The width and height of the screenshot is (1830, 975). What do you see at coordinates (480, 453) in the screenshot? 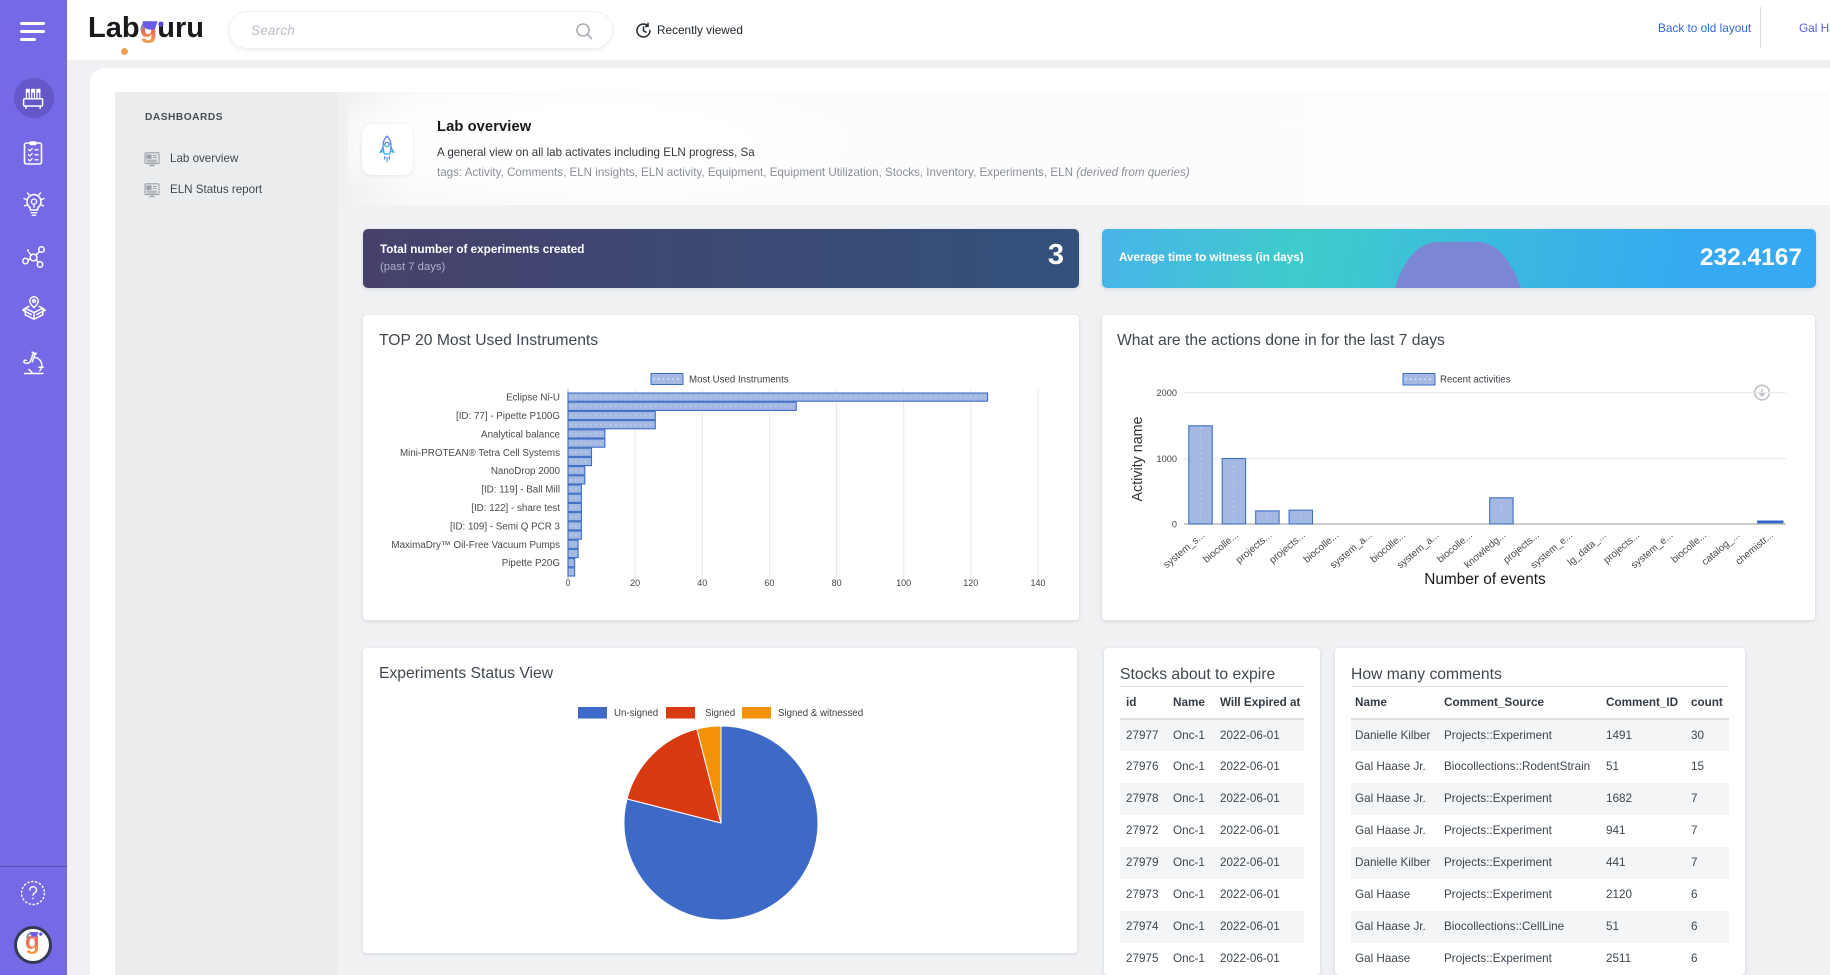
I see `svg-text:Mini-PROTEAN® Tetra Cell Syste: Mini-PROTEAN® Tetra Cell Systems` at bounding box center [480, 453].